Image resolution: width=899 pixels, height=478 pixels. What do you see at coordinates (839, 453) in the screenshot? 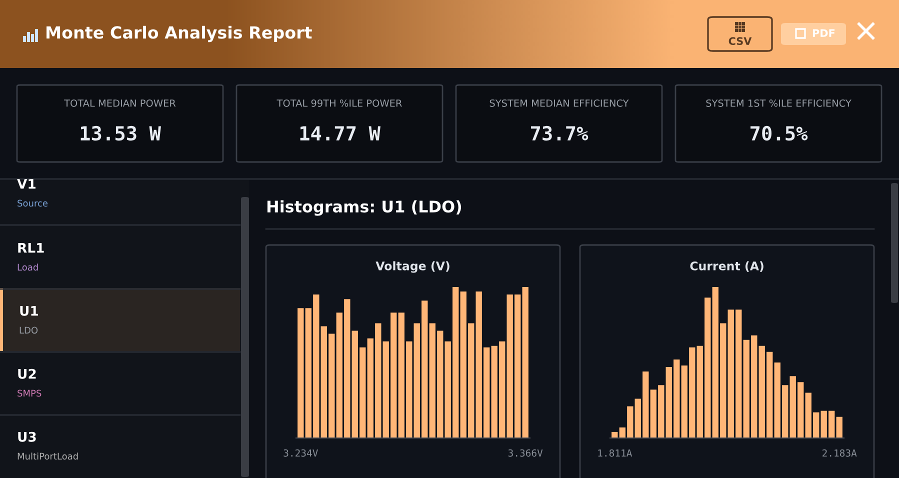
I see `x-tick-label: 2.183A` at bounding box center [839, 453].